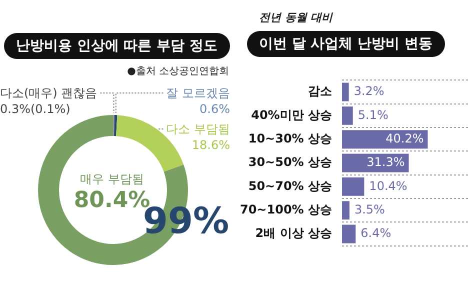  Describe the element at coordinates (291, 115) in the screenshot. I see `y-tick-label: 40%미만 상승` at that location.